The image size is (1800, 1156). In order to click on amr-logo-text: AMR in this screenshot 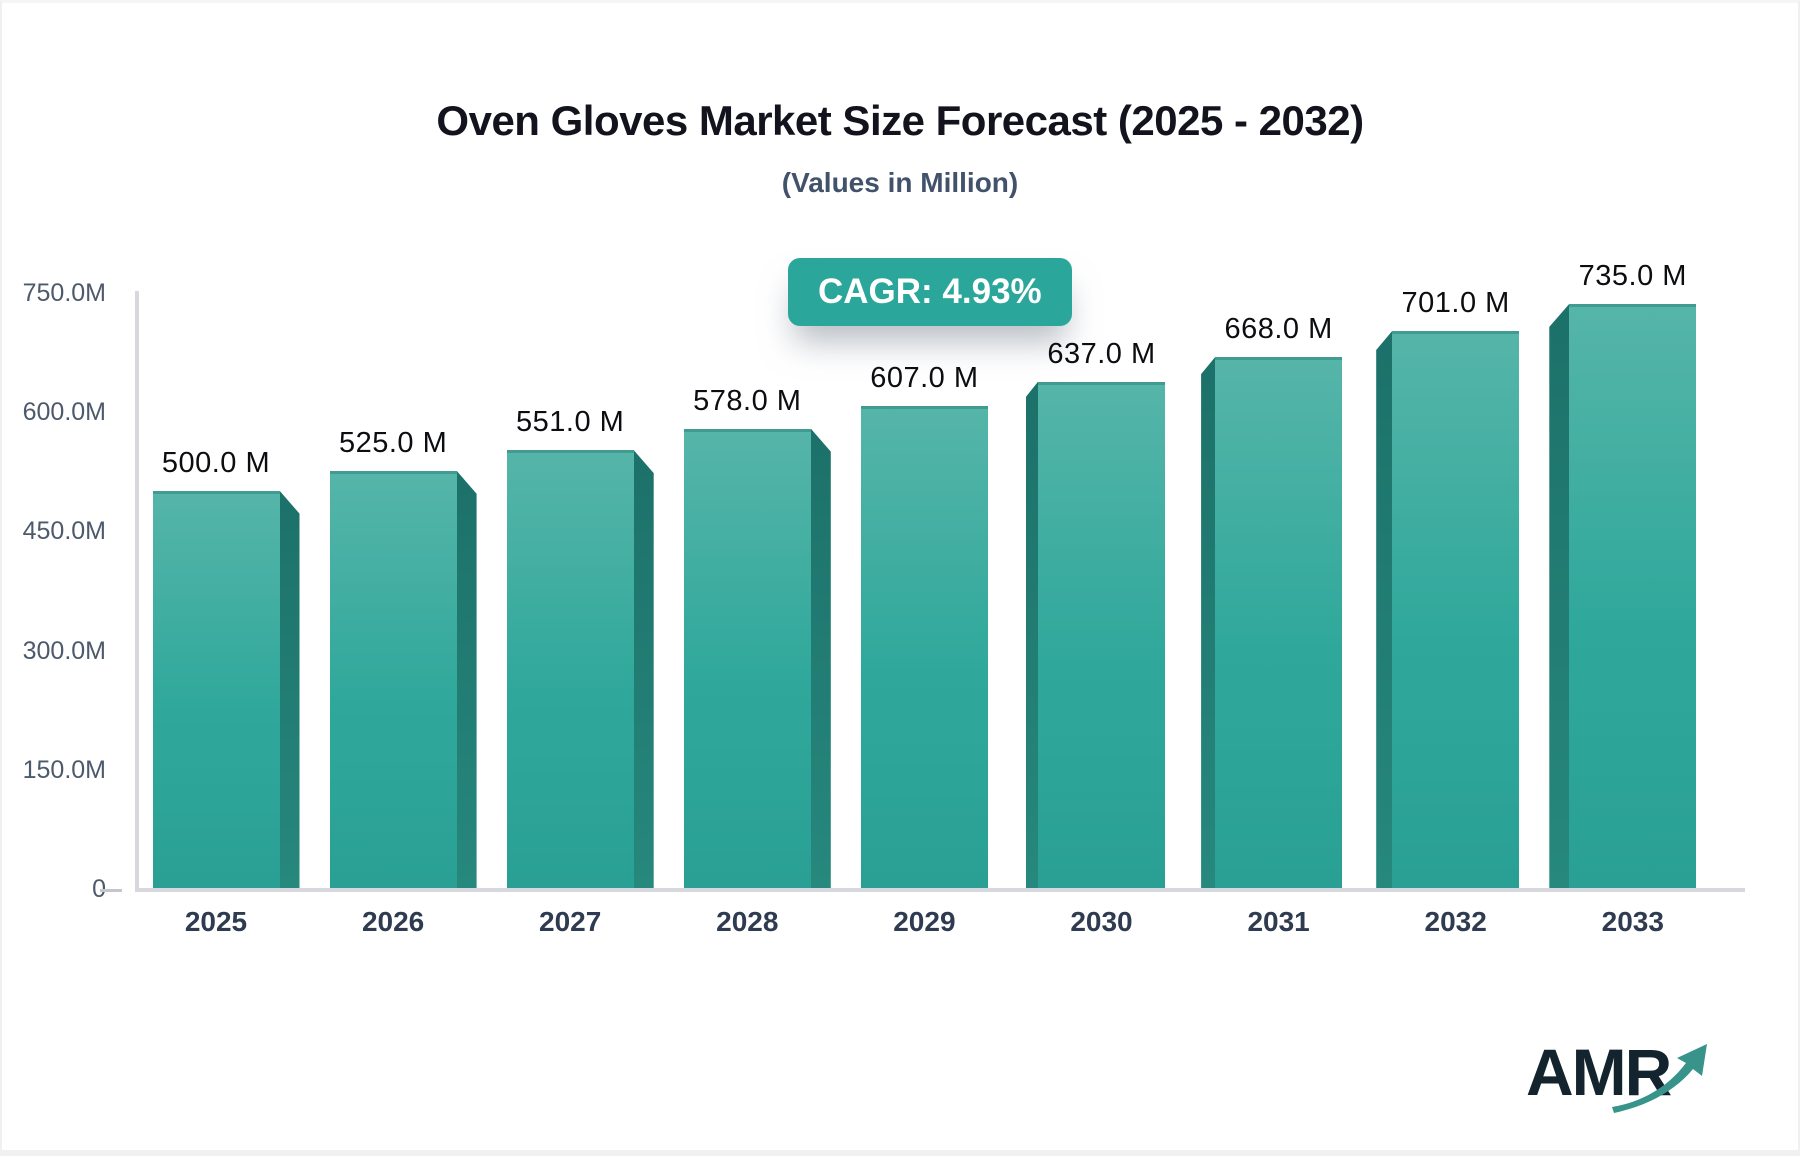, I will do `click(1599, 1072)`.